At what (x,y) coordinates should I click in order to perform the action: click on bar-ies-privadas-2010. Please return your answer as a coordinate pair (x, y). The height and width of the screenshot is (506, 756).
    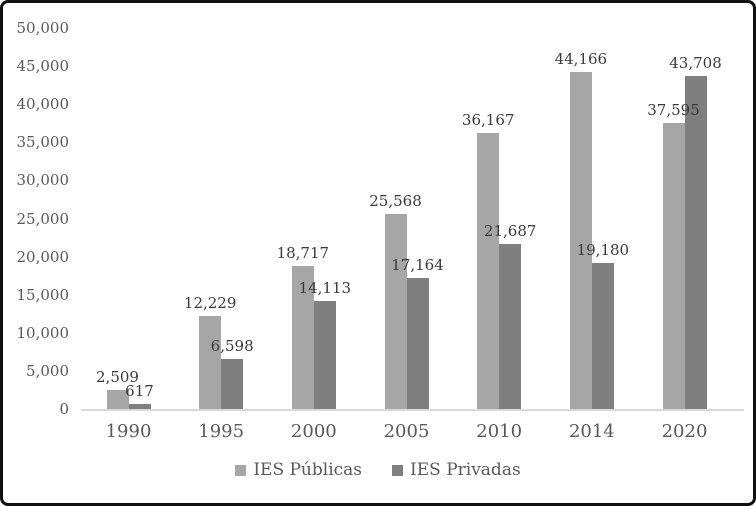
    Looking at the image, I should click on (510, 326).